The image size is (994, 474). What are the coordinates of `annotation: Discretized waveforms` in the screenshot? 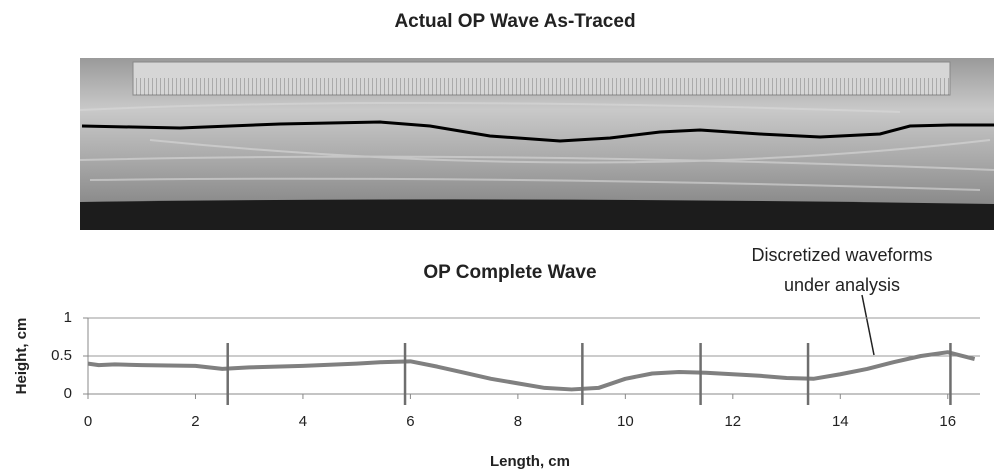 It's located at (841, 255).